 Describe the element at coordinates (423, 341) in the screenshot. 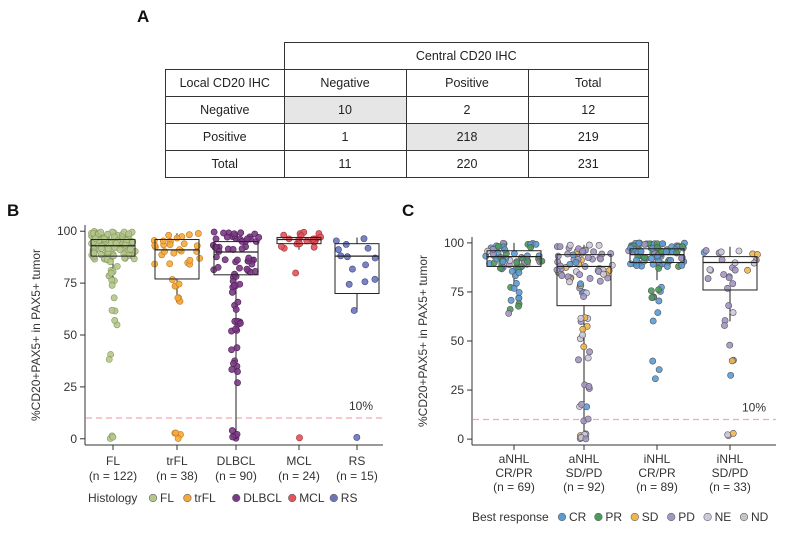

I see `y-axis-title: %CD20+PAX5+ in PAX5+ tumor` at that location.